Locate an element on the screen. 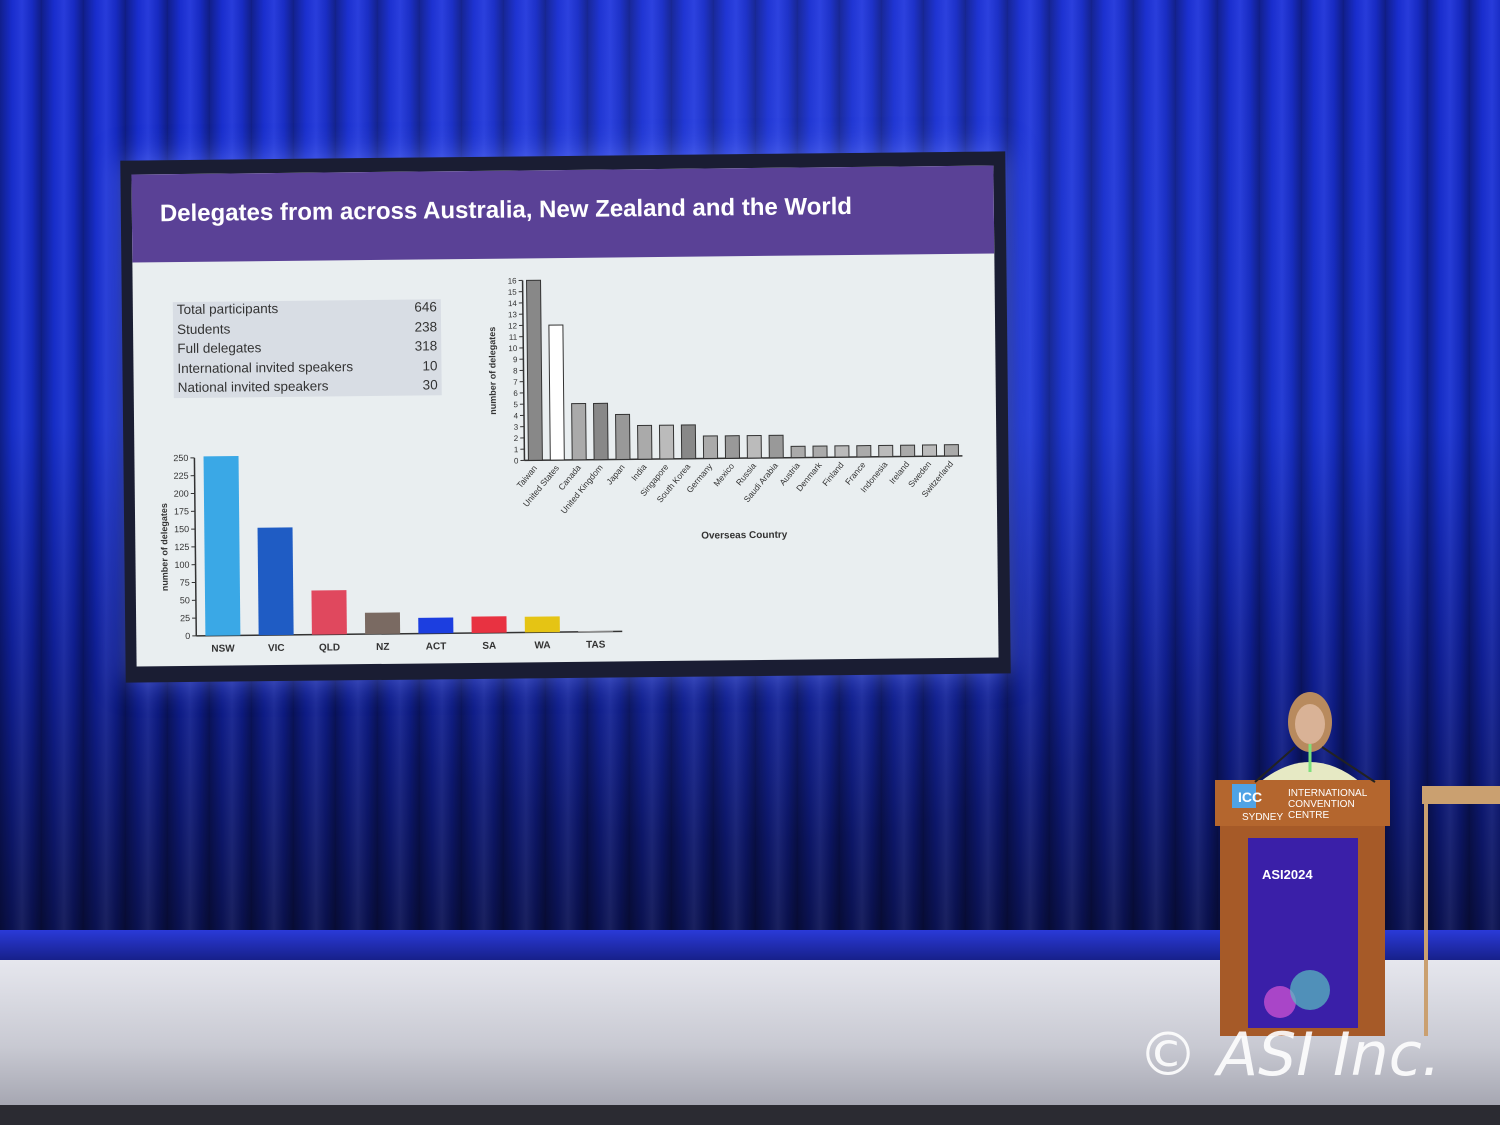  y-tick-label: 125 is located at coordinates (181, 547).